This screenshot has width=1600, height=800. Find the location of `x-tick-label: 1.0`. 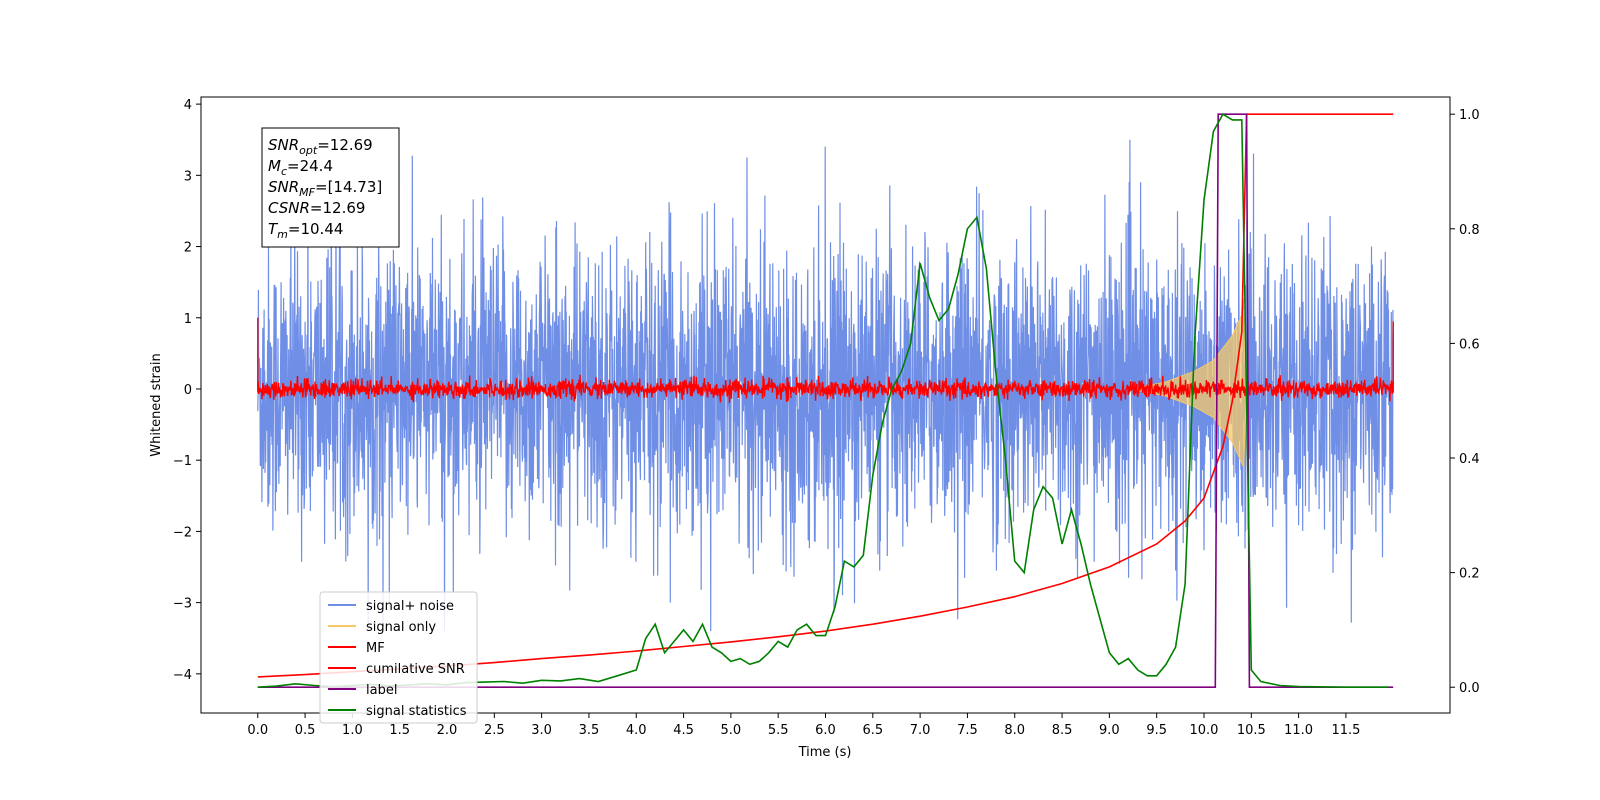

x-tick-label: 1.0 is located at coordinates (352, 730).